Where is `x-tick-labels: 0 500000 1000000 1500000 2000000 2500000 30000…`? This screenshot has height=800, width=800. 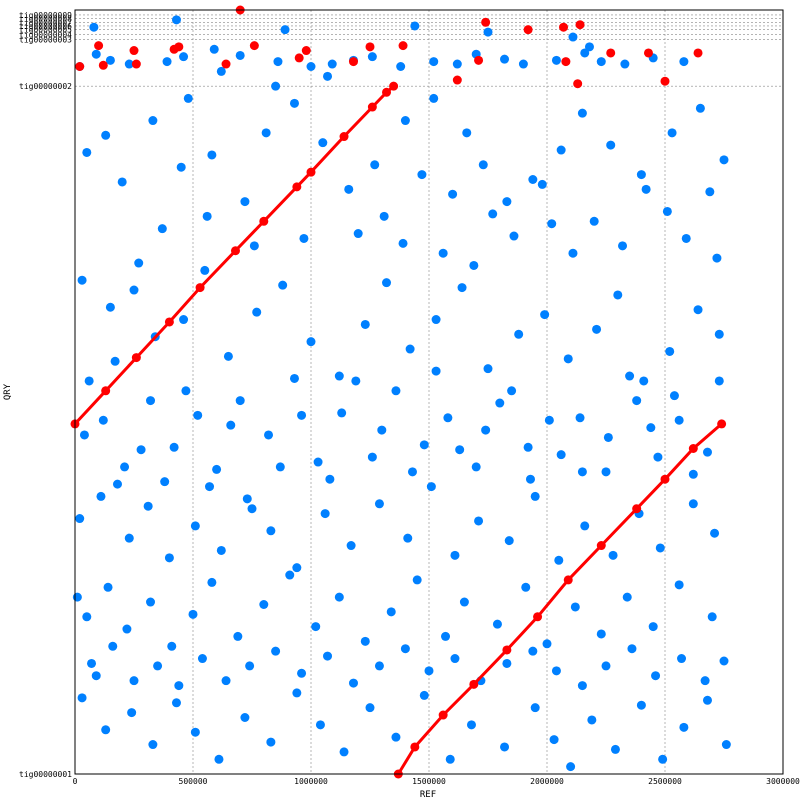
x-tick-labels: 0 500000 1000000 1500000 2000000 2500000 30000… is located at coordinates (436, 781).